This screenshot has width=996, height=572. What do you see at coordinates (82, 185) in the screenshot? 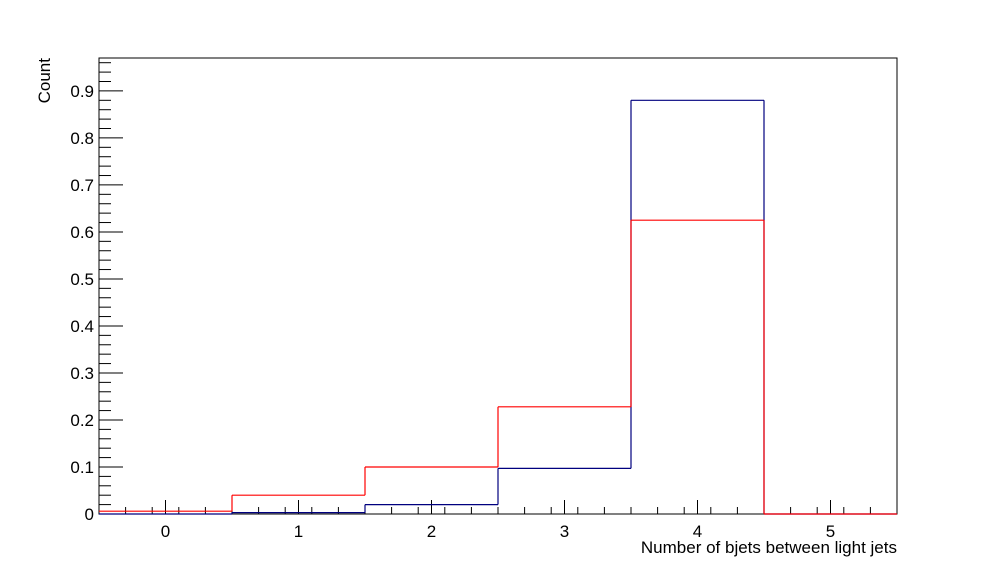
I see `y-tick-label: 0.7` at bounding box center [82, 185].